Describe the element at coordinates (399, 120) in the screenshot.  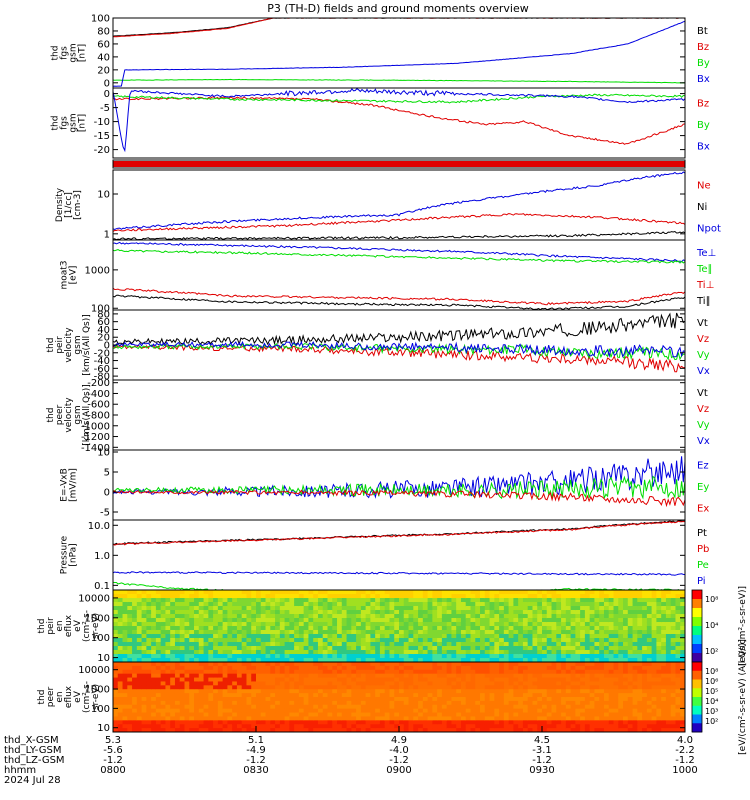
I see `series-line-Bx` at that location.